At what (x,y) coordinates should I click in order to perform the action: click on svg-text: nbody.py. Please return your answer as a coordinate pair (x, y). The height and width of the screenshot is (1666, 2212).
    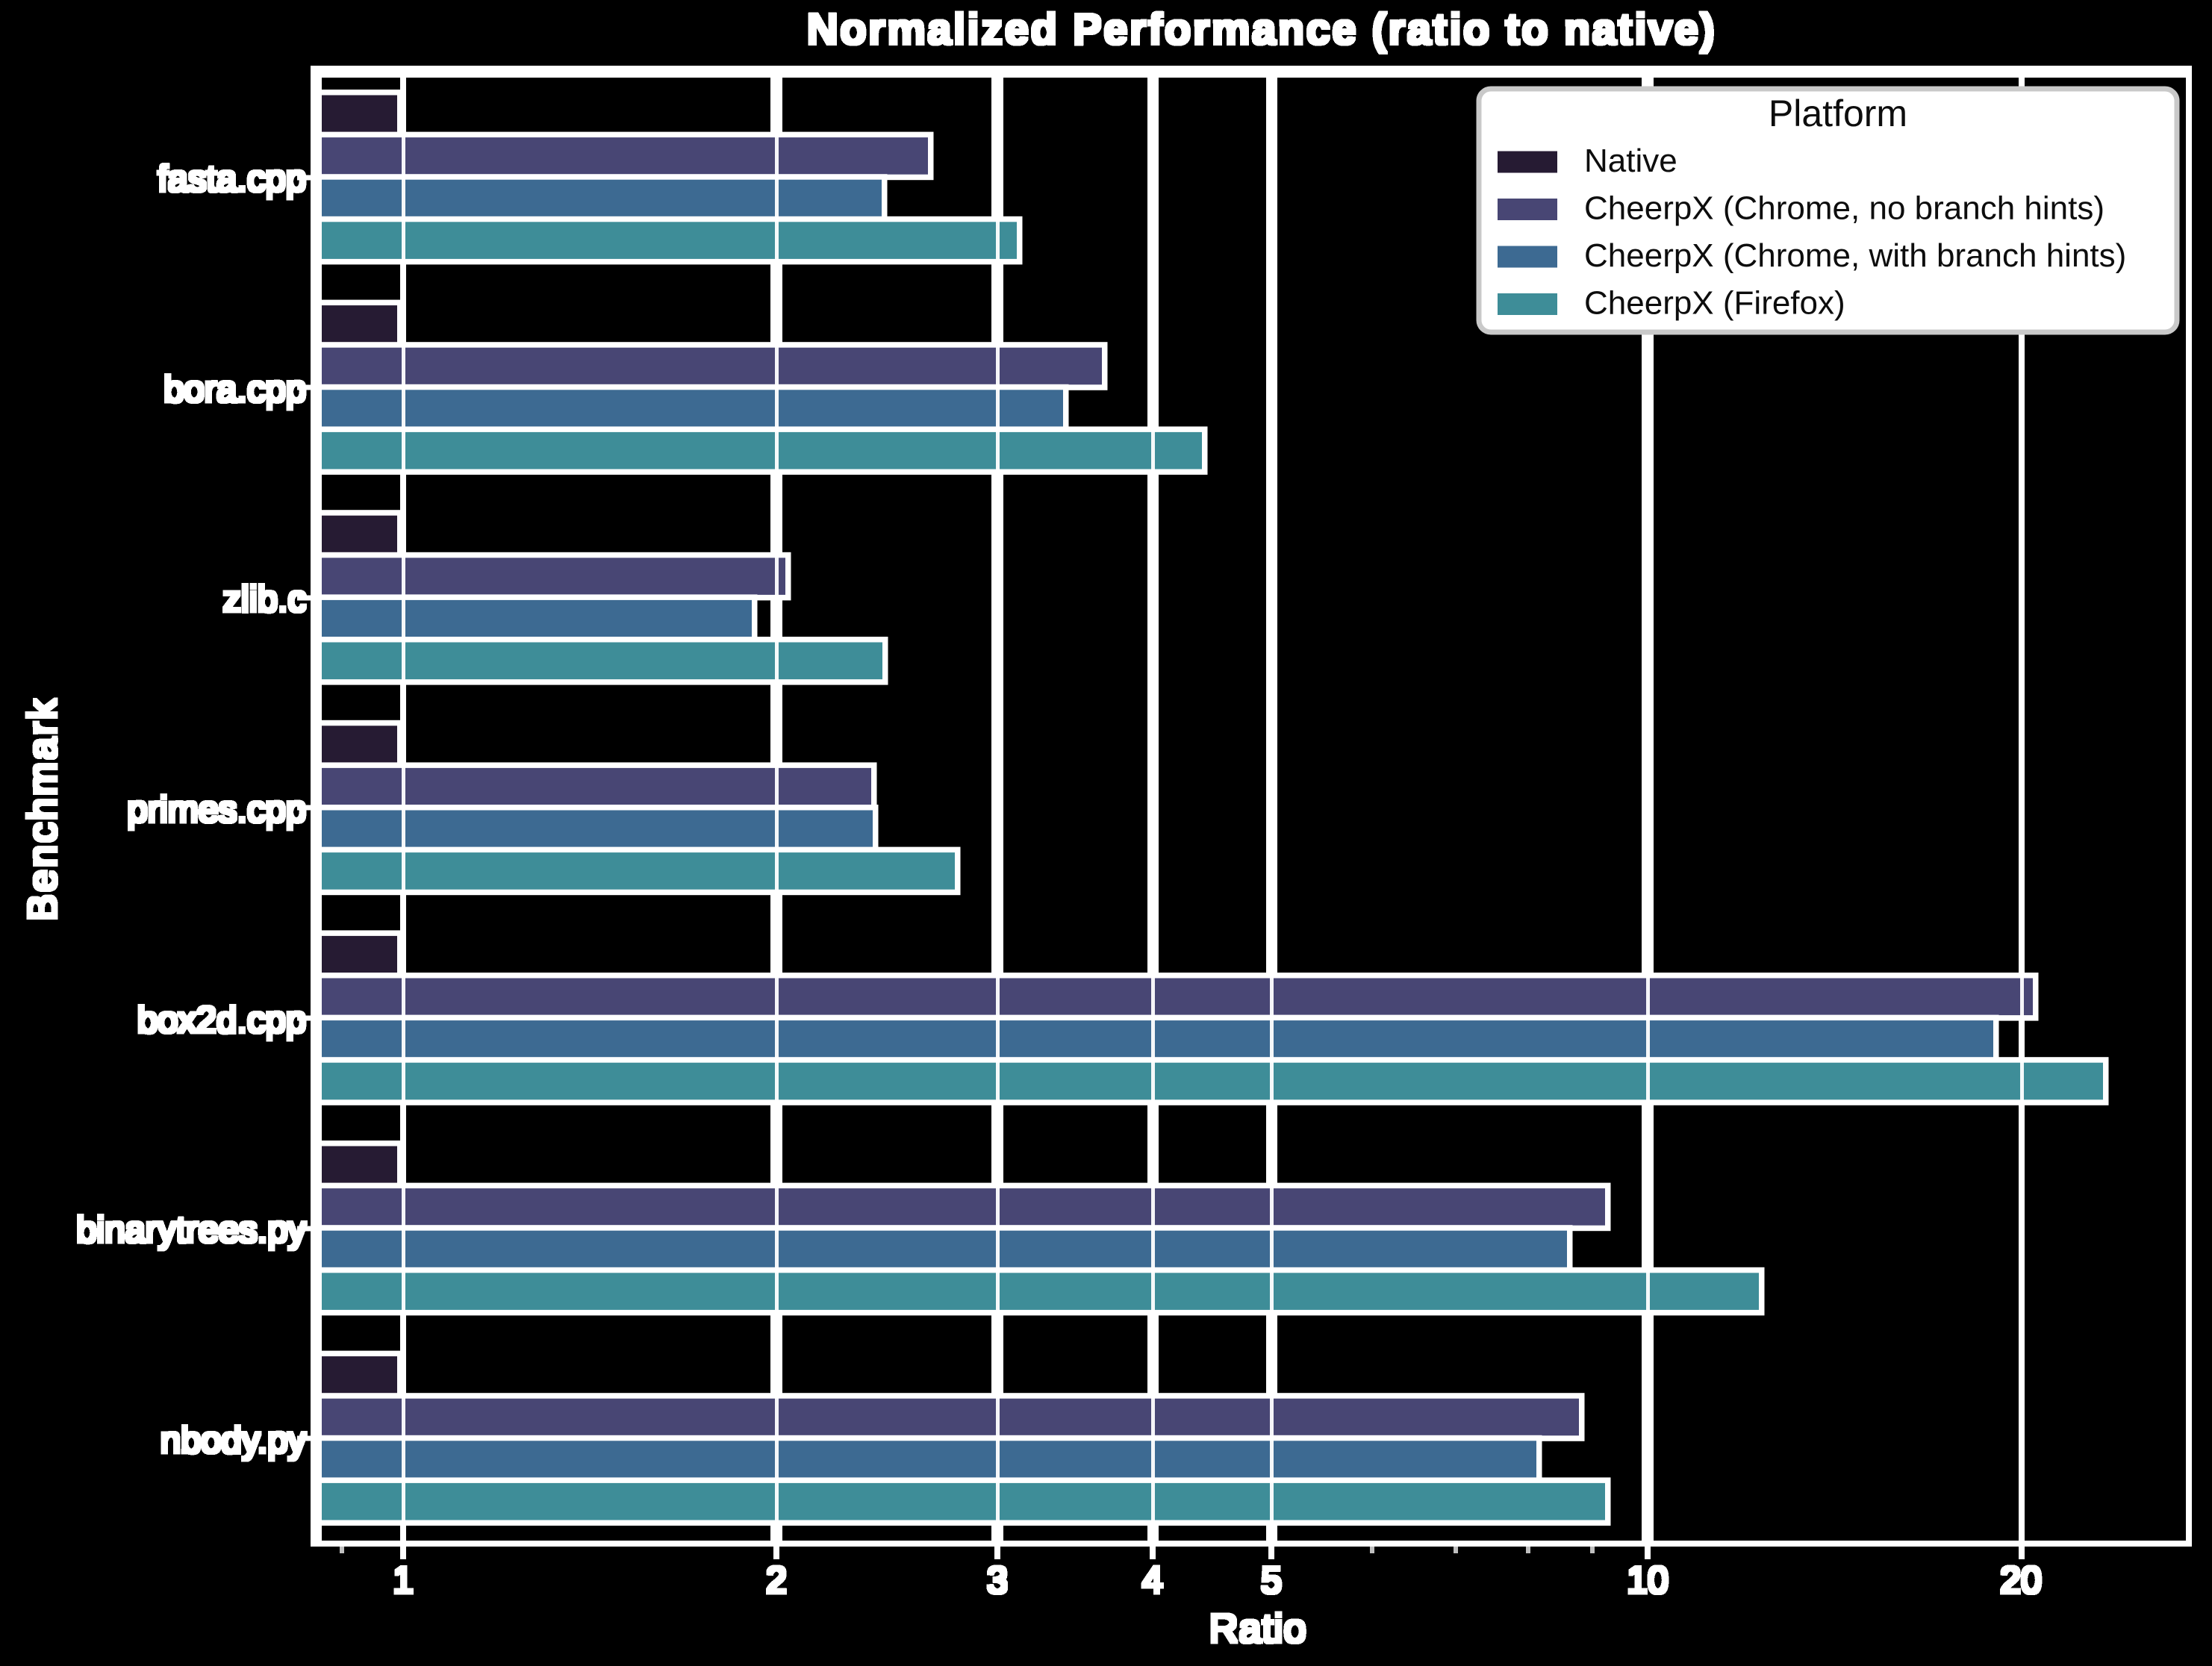
    Looking at the image, I should click on (234, 1440).